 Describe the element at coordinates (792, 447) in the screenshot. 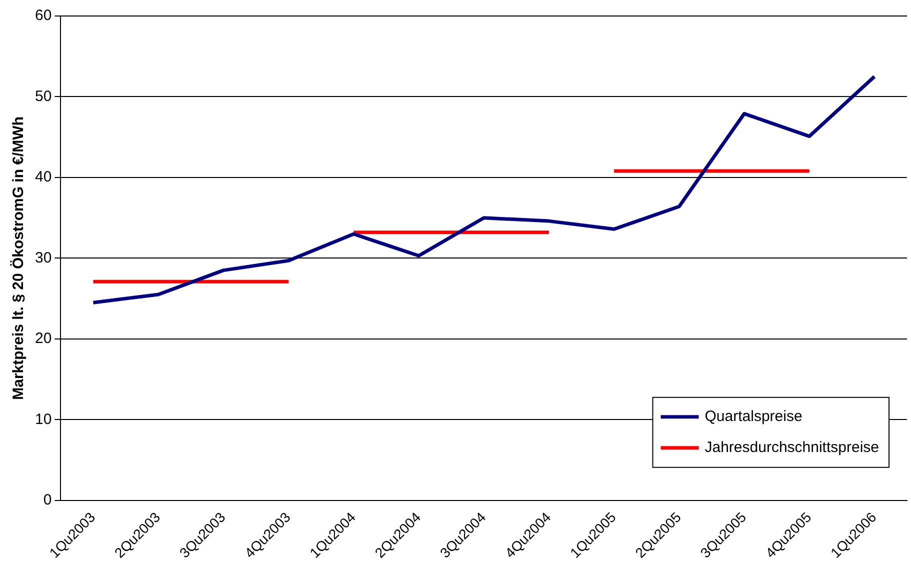

I see `legend-label: Jahresdurchschnittspreise` at that location.